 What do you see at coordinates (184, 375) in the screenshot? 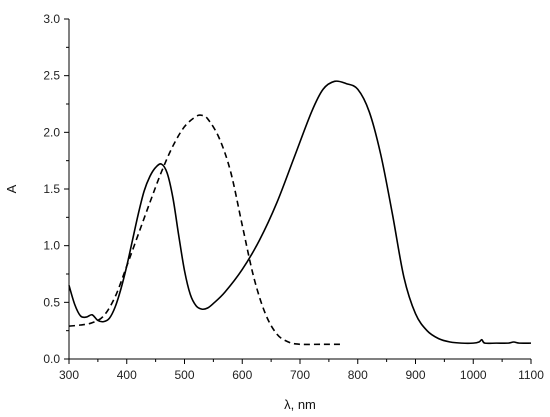
I see `x-tick-label: 500` at bounding box center [184, 375].